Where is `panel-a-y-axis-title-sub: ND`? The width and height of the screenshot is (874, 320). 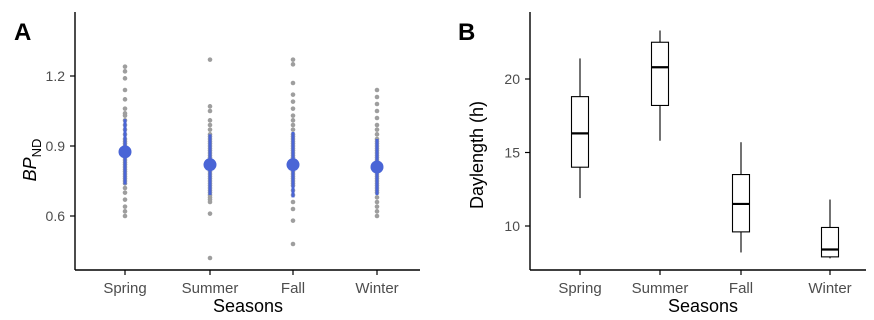
panel-a-y-axis-title-sub: ND is located at coordinates (36, 148).